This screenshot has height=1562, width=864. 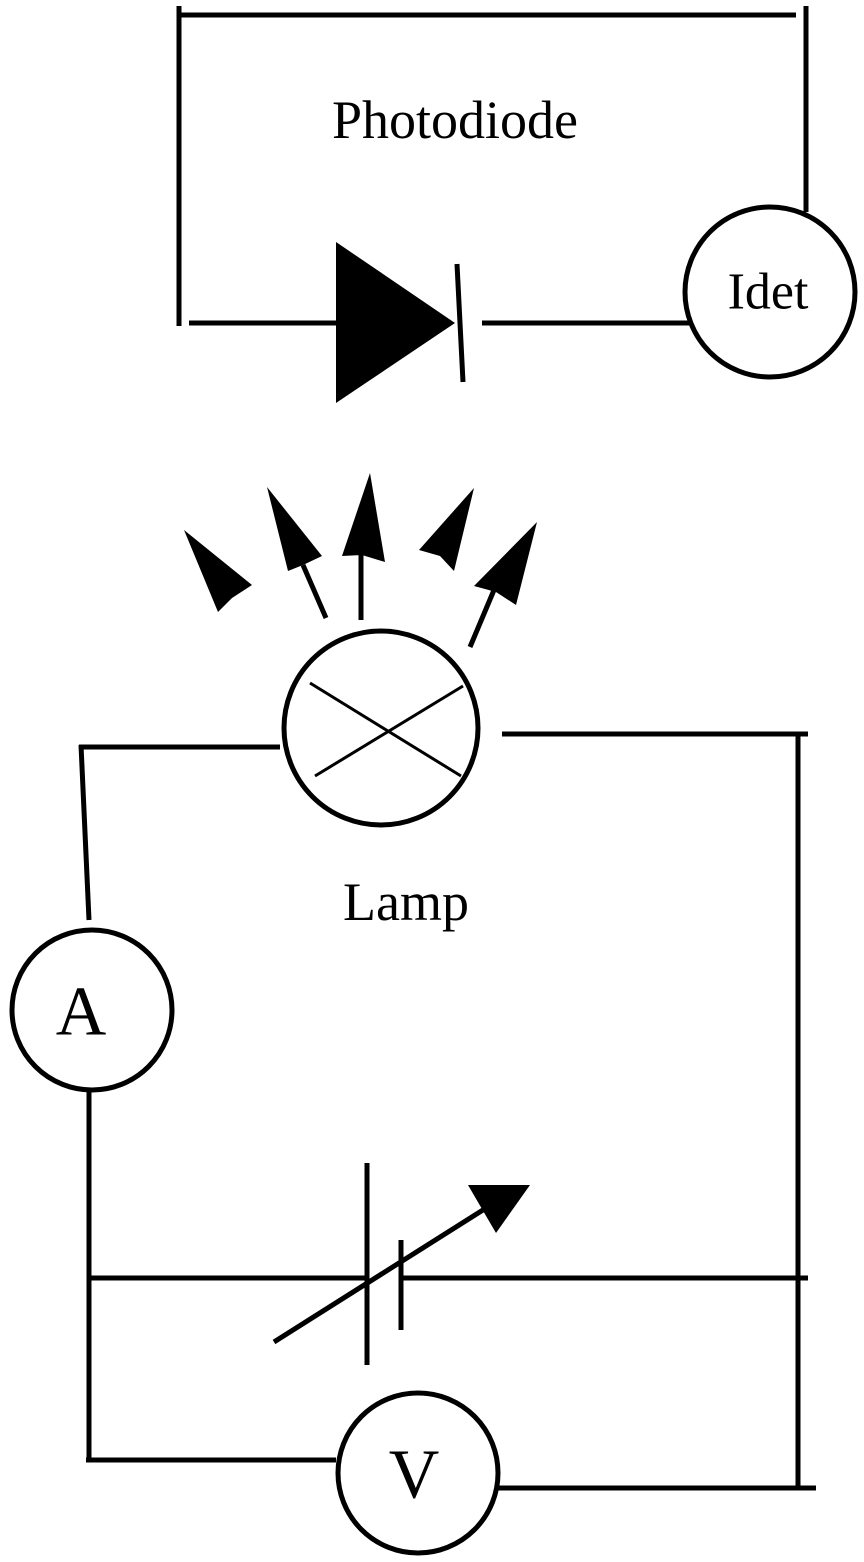 What do you see at coordinates (406, 902) in the screenshot?
I see `lamp-label: Lamp` at bounding box center [406, 902].